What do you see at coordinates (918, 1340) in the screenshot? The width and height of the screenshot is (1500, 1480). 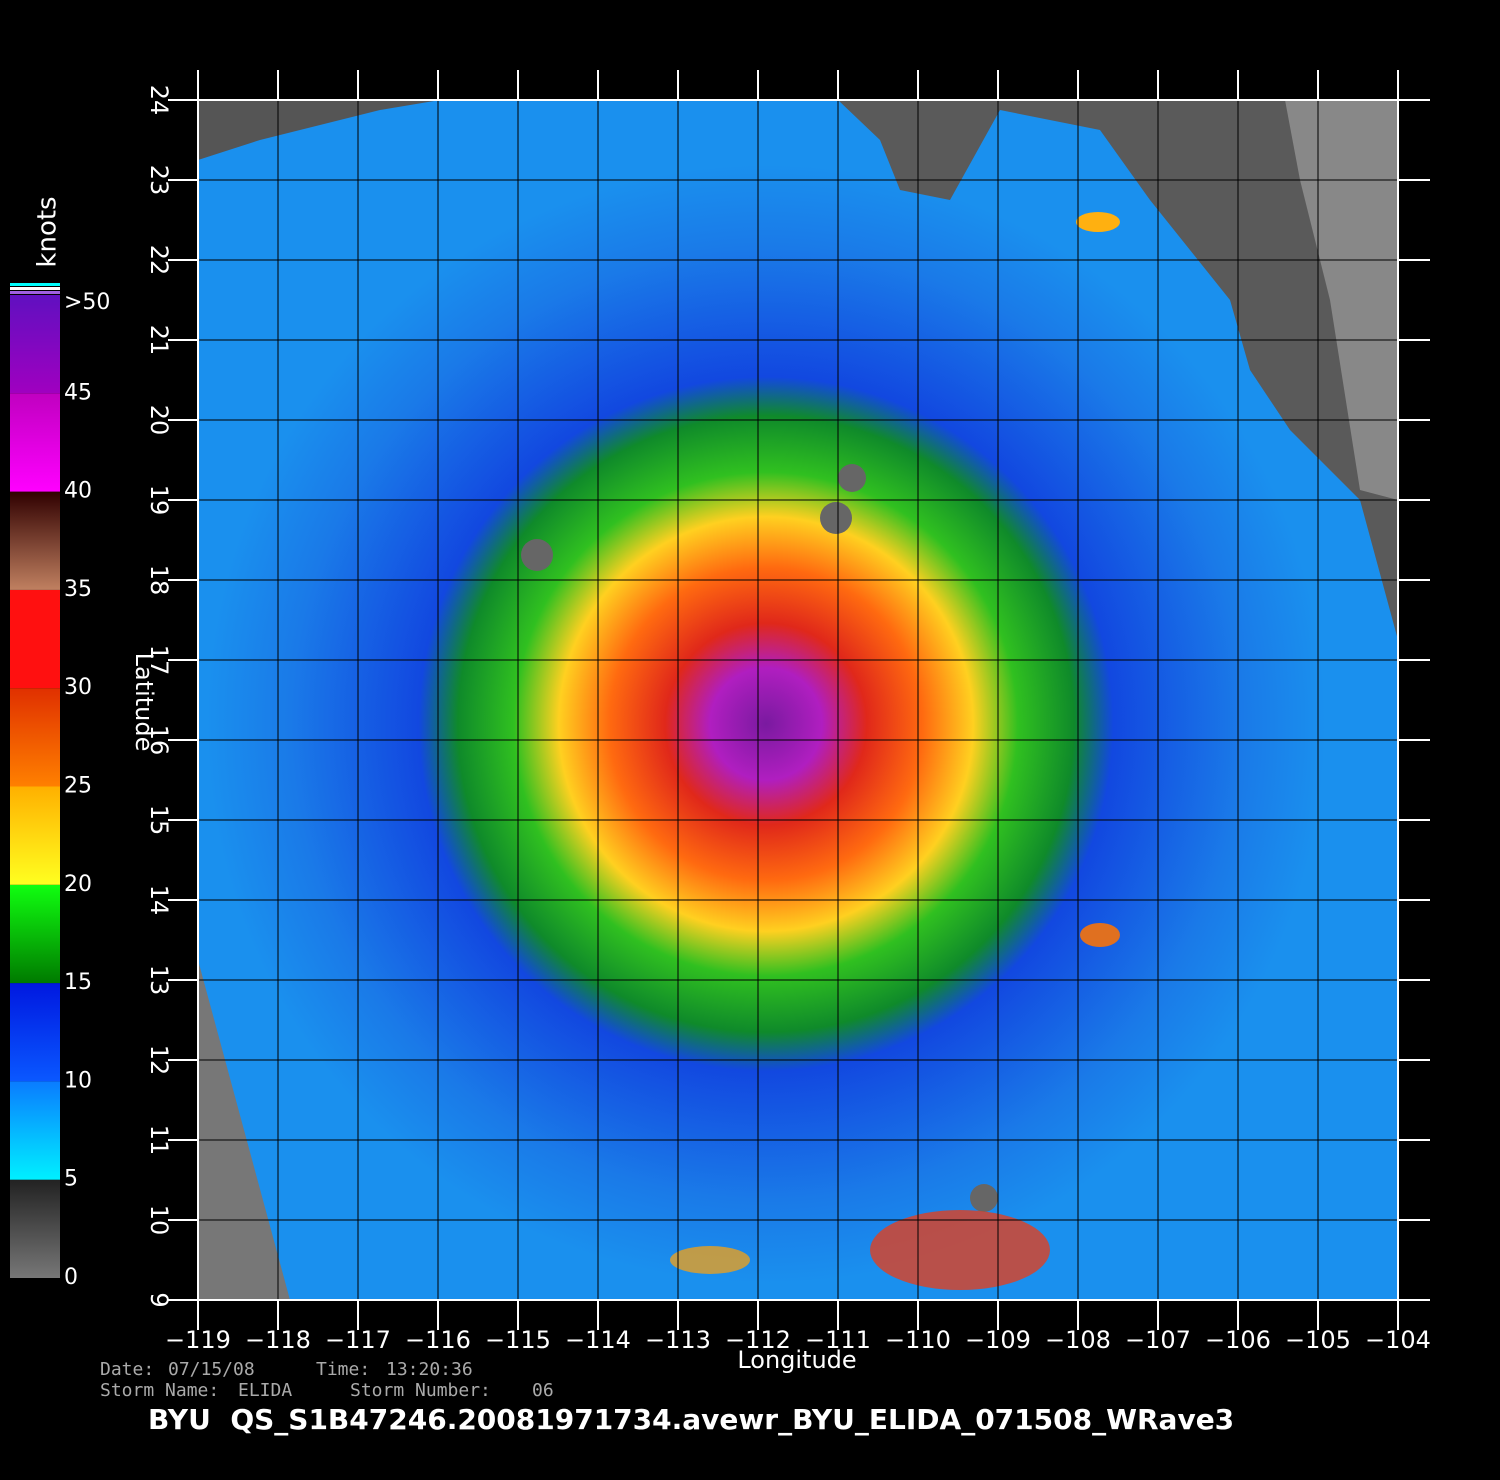 I see `x-tick-label: −110` at bounding box center [918, 1340].